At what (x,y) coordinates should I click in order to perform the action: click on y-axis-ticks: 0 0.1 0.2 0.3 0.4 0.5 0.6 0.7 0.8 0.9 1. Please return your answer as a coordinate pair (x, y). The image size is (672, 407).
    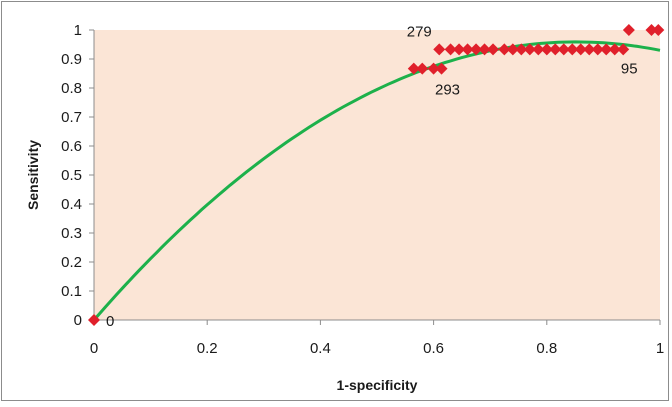
    Looking at the image, I should click on (77, 175).